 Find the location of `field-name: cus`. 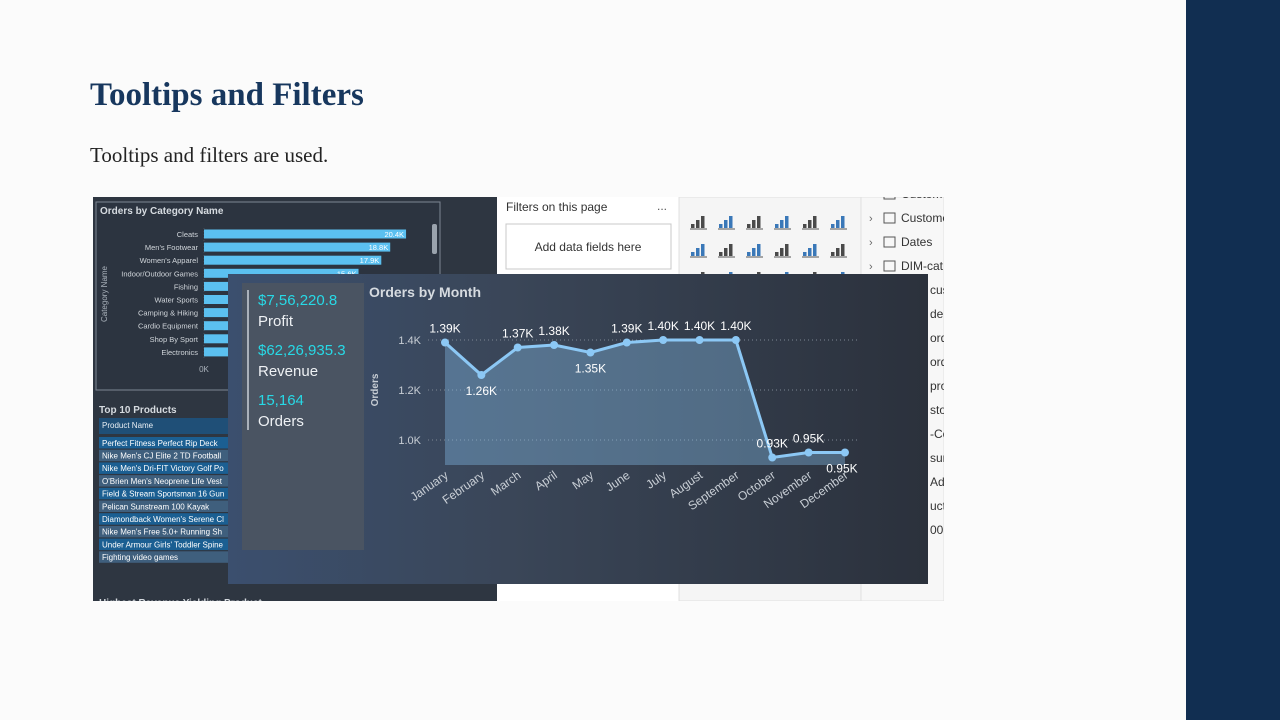

field-name: cus is located at coordinates (939, 290).